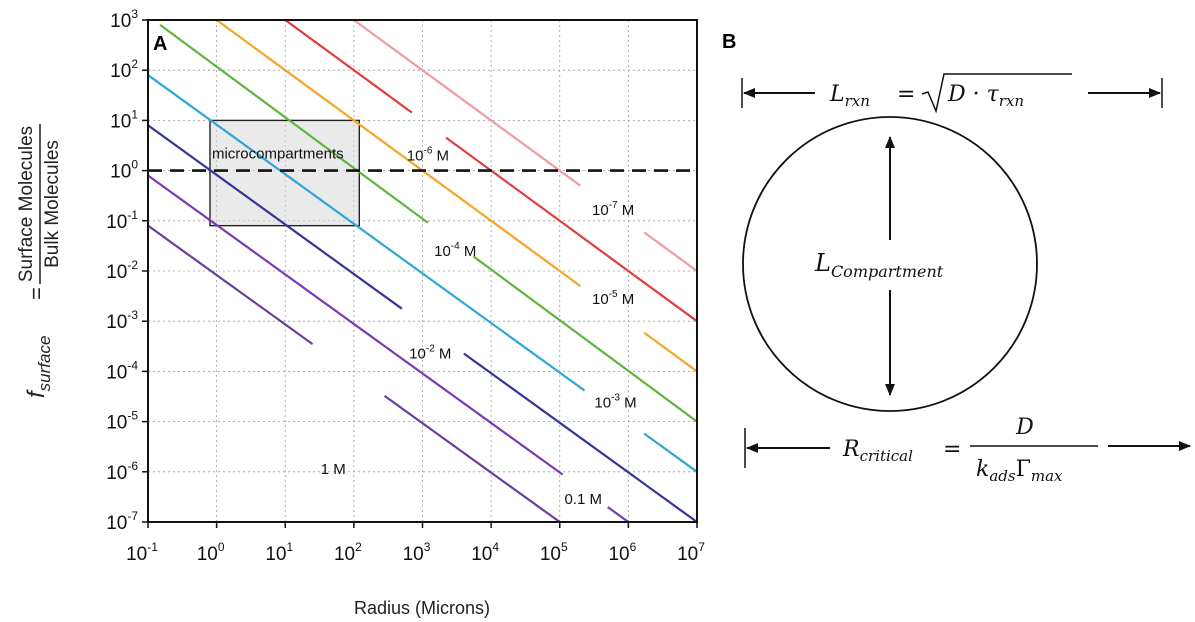 Image resolution: width=1195 pixels, height=622 pixels. Describe the element at coordinates (122, 521) in the screenshot. I see `y-tick-label-10: 10⁻⁷` at that location.